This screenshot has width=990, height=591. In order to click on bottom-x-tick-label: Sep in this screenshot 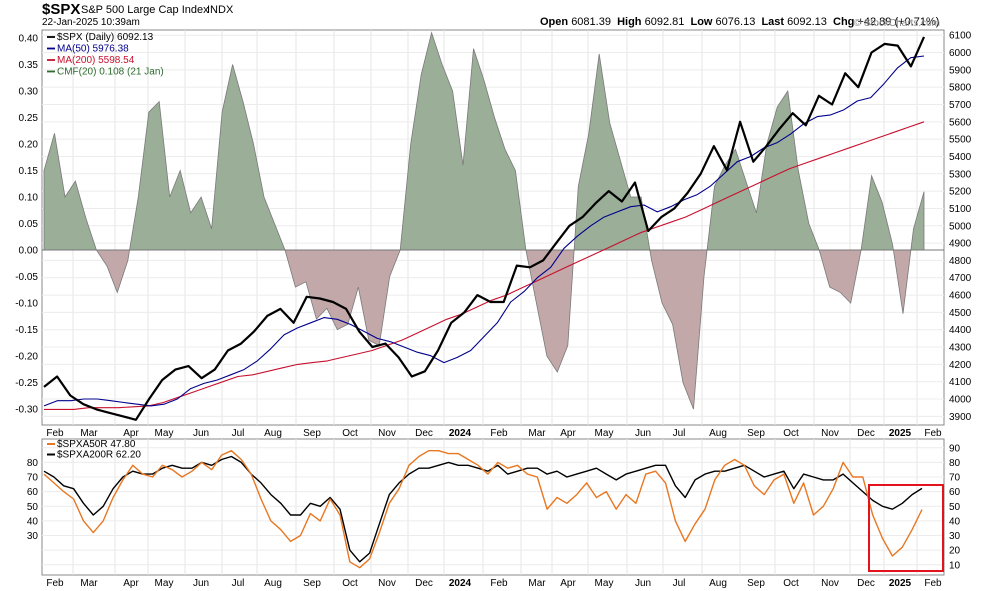, I will do `click(312, 583)`.